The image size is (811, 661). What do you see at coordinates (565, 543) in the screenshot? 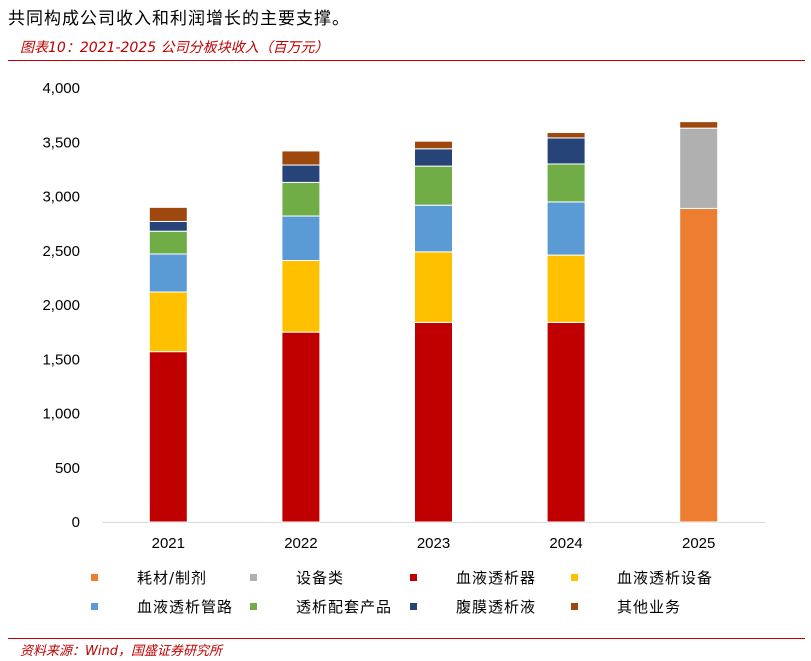
I see `x-tick-label: 2024` at bounding box center [565, 543].